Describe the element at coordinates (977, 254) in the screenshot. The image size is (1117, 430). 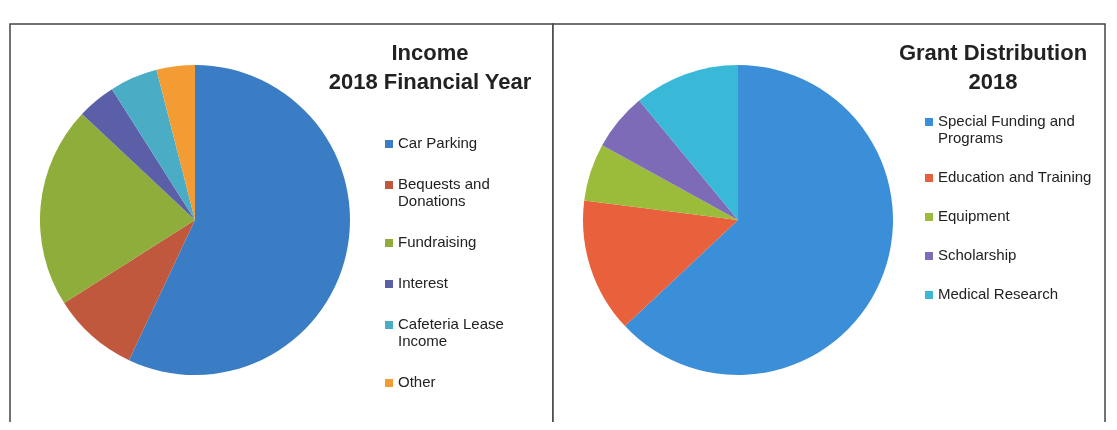
I see `legend-label: Scholarship` at that location.